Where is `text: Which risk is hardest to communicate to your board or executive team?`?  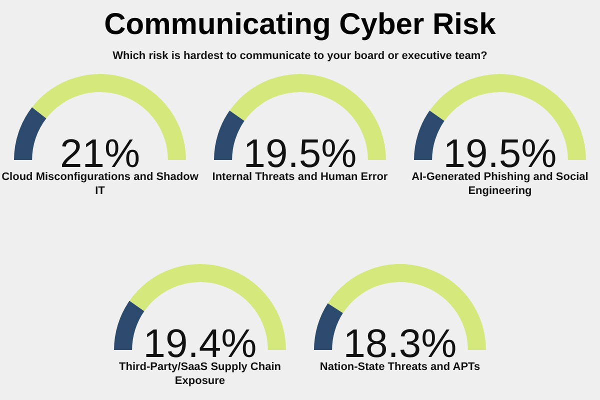 text: Which risk is hardest to communicate to your board or executive team? is located at coordinates (300, 56).